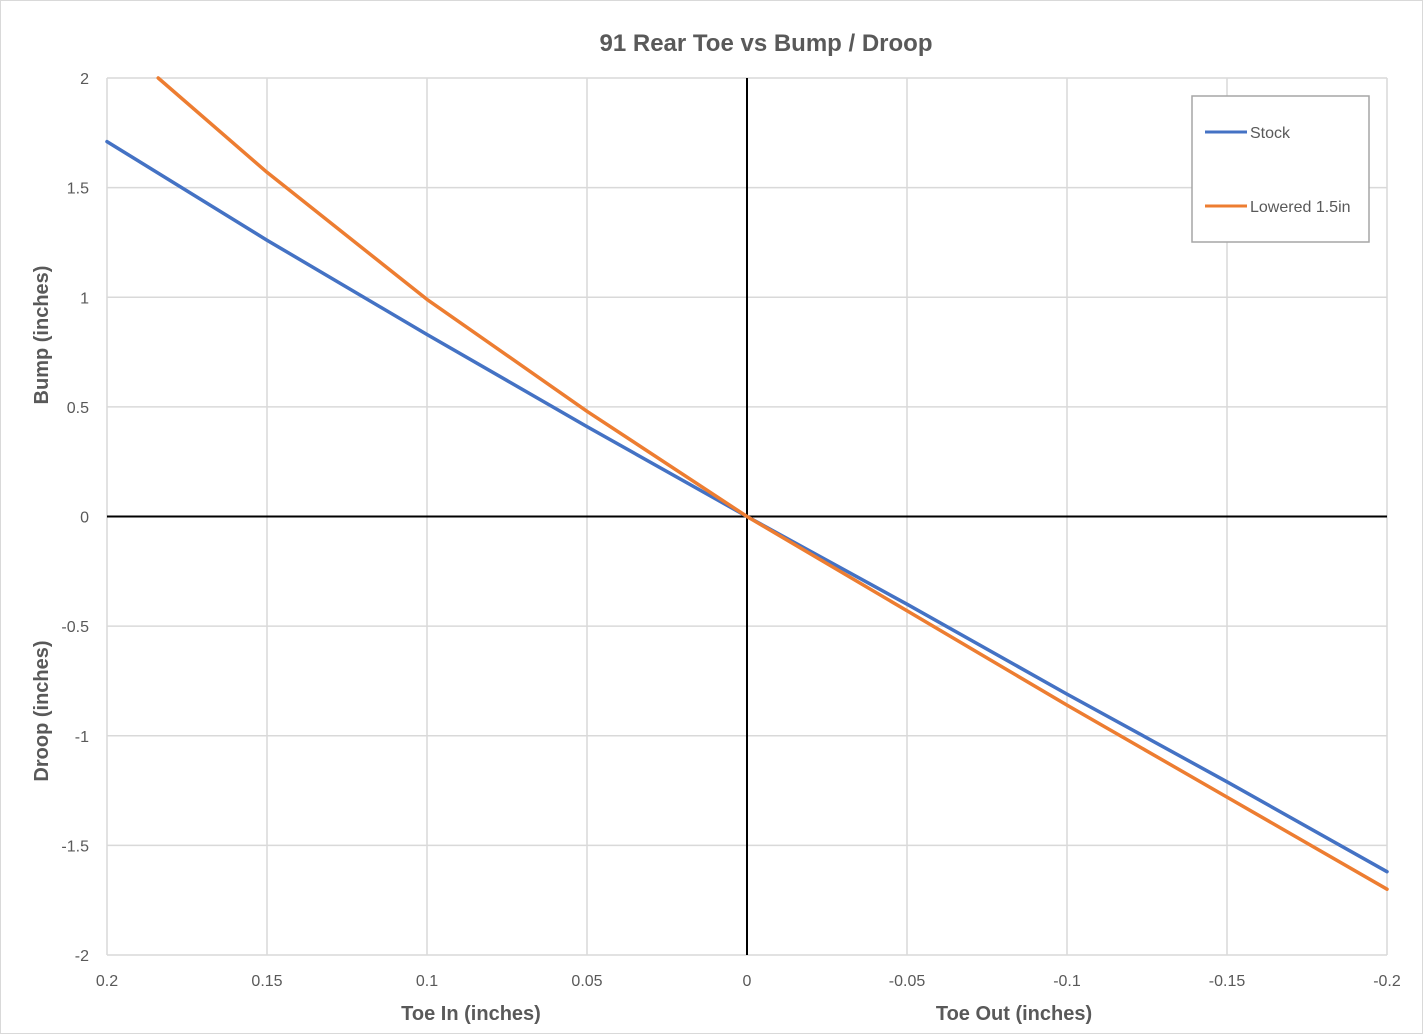 The image size is (1423, 1034). Describe the element at coordinates (1067, 981) in the screenshot. I see `x-tick-label: -0.1` at that location.